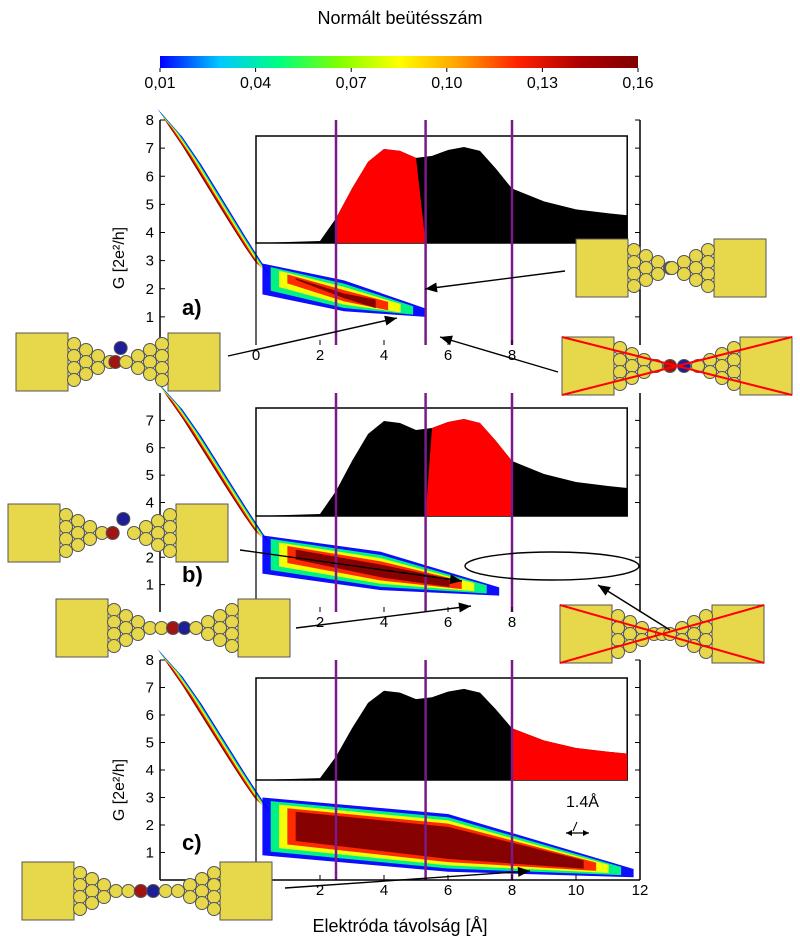 This screenshot has height=941, width=800. What do you see at coordinates (256, 355) in the screenshot?
I see `x-tick-label: 0` at bounding box center [256, 355].